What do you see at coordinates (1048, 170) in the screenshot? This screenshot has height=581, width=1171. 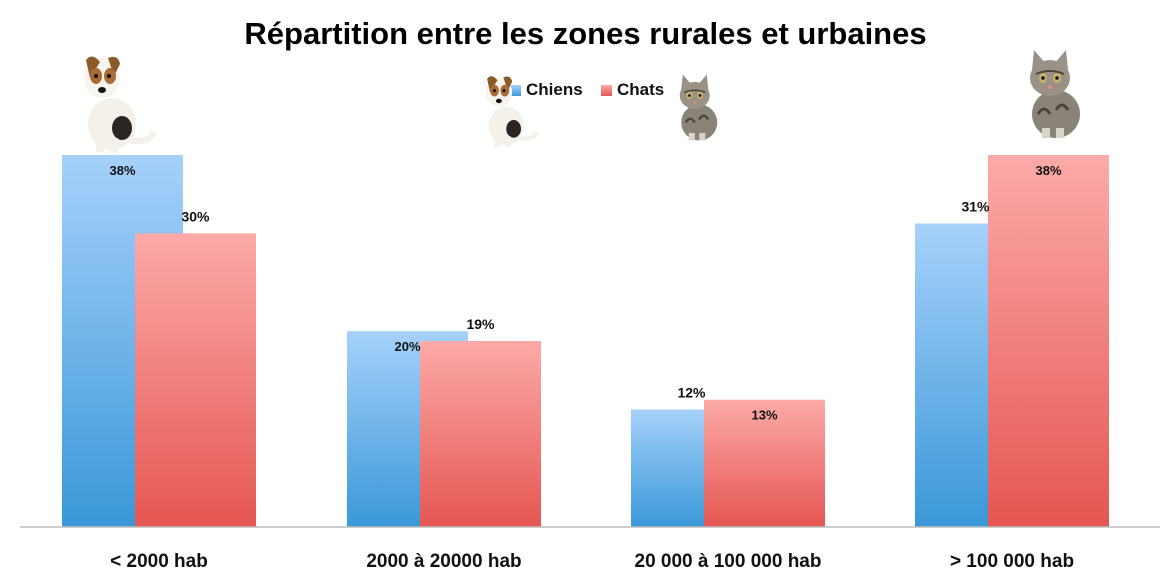 I see `data-label-chats-3: 38%` at bounding box center [1048, 170].